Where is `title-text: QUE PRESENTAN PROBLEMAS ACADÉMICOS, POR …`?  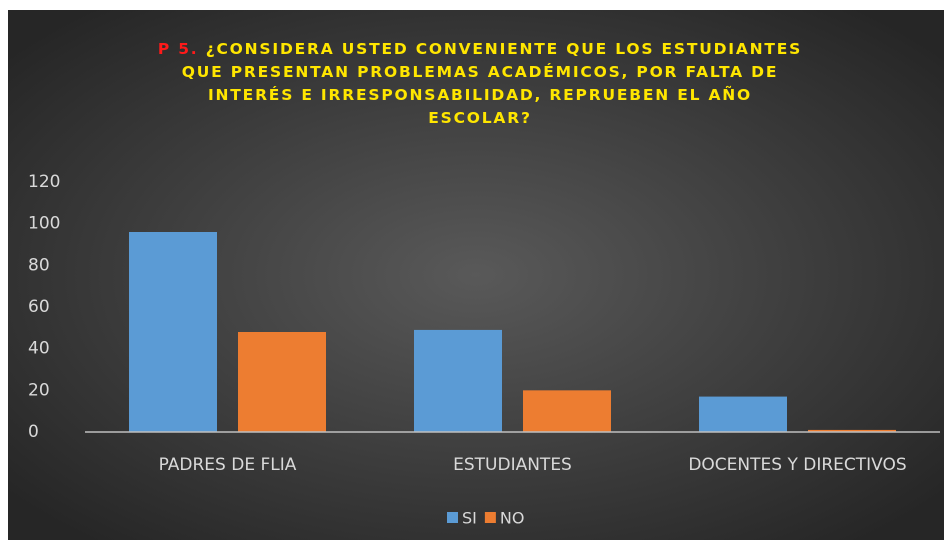
title-text: QUE PRESENTAN PROBLEMAS ACADÉMICOS, POR … is located at coordinates (480, 72).